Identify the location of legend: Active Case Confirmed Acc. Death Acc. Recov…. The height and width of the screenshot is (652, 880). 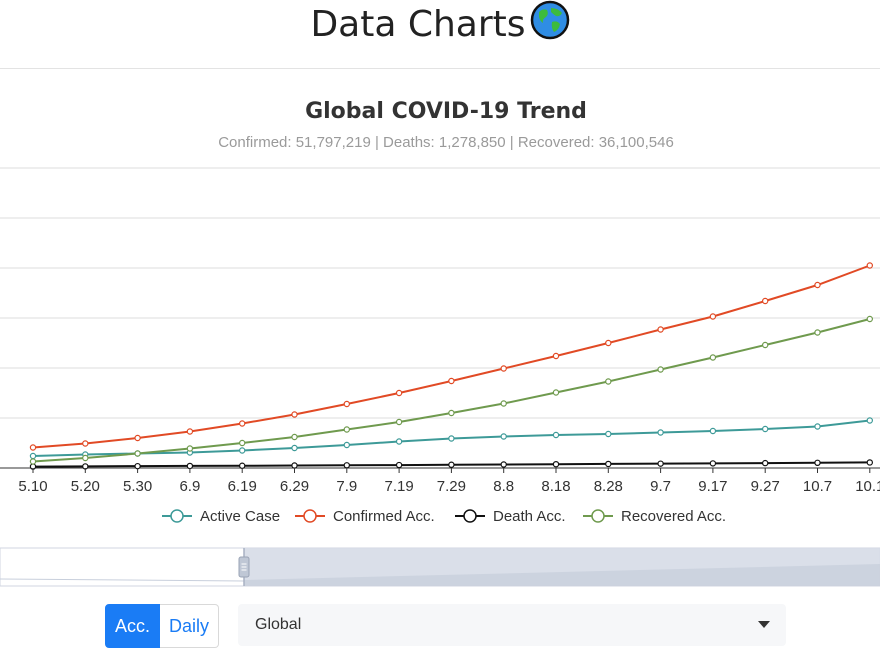
(444, 516).